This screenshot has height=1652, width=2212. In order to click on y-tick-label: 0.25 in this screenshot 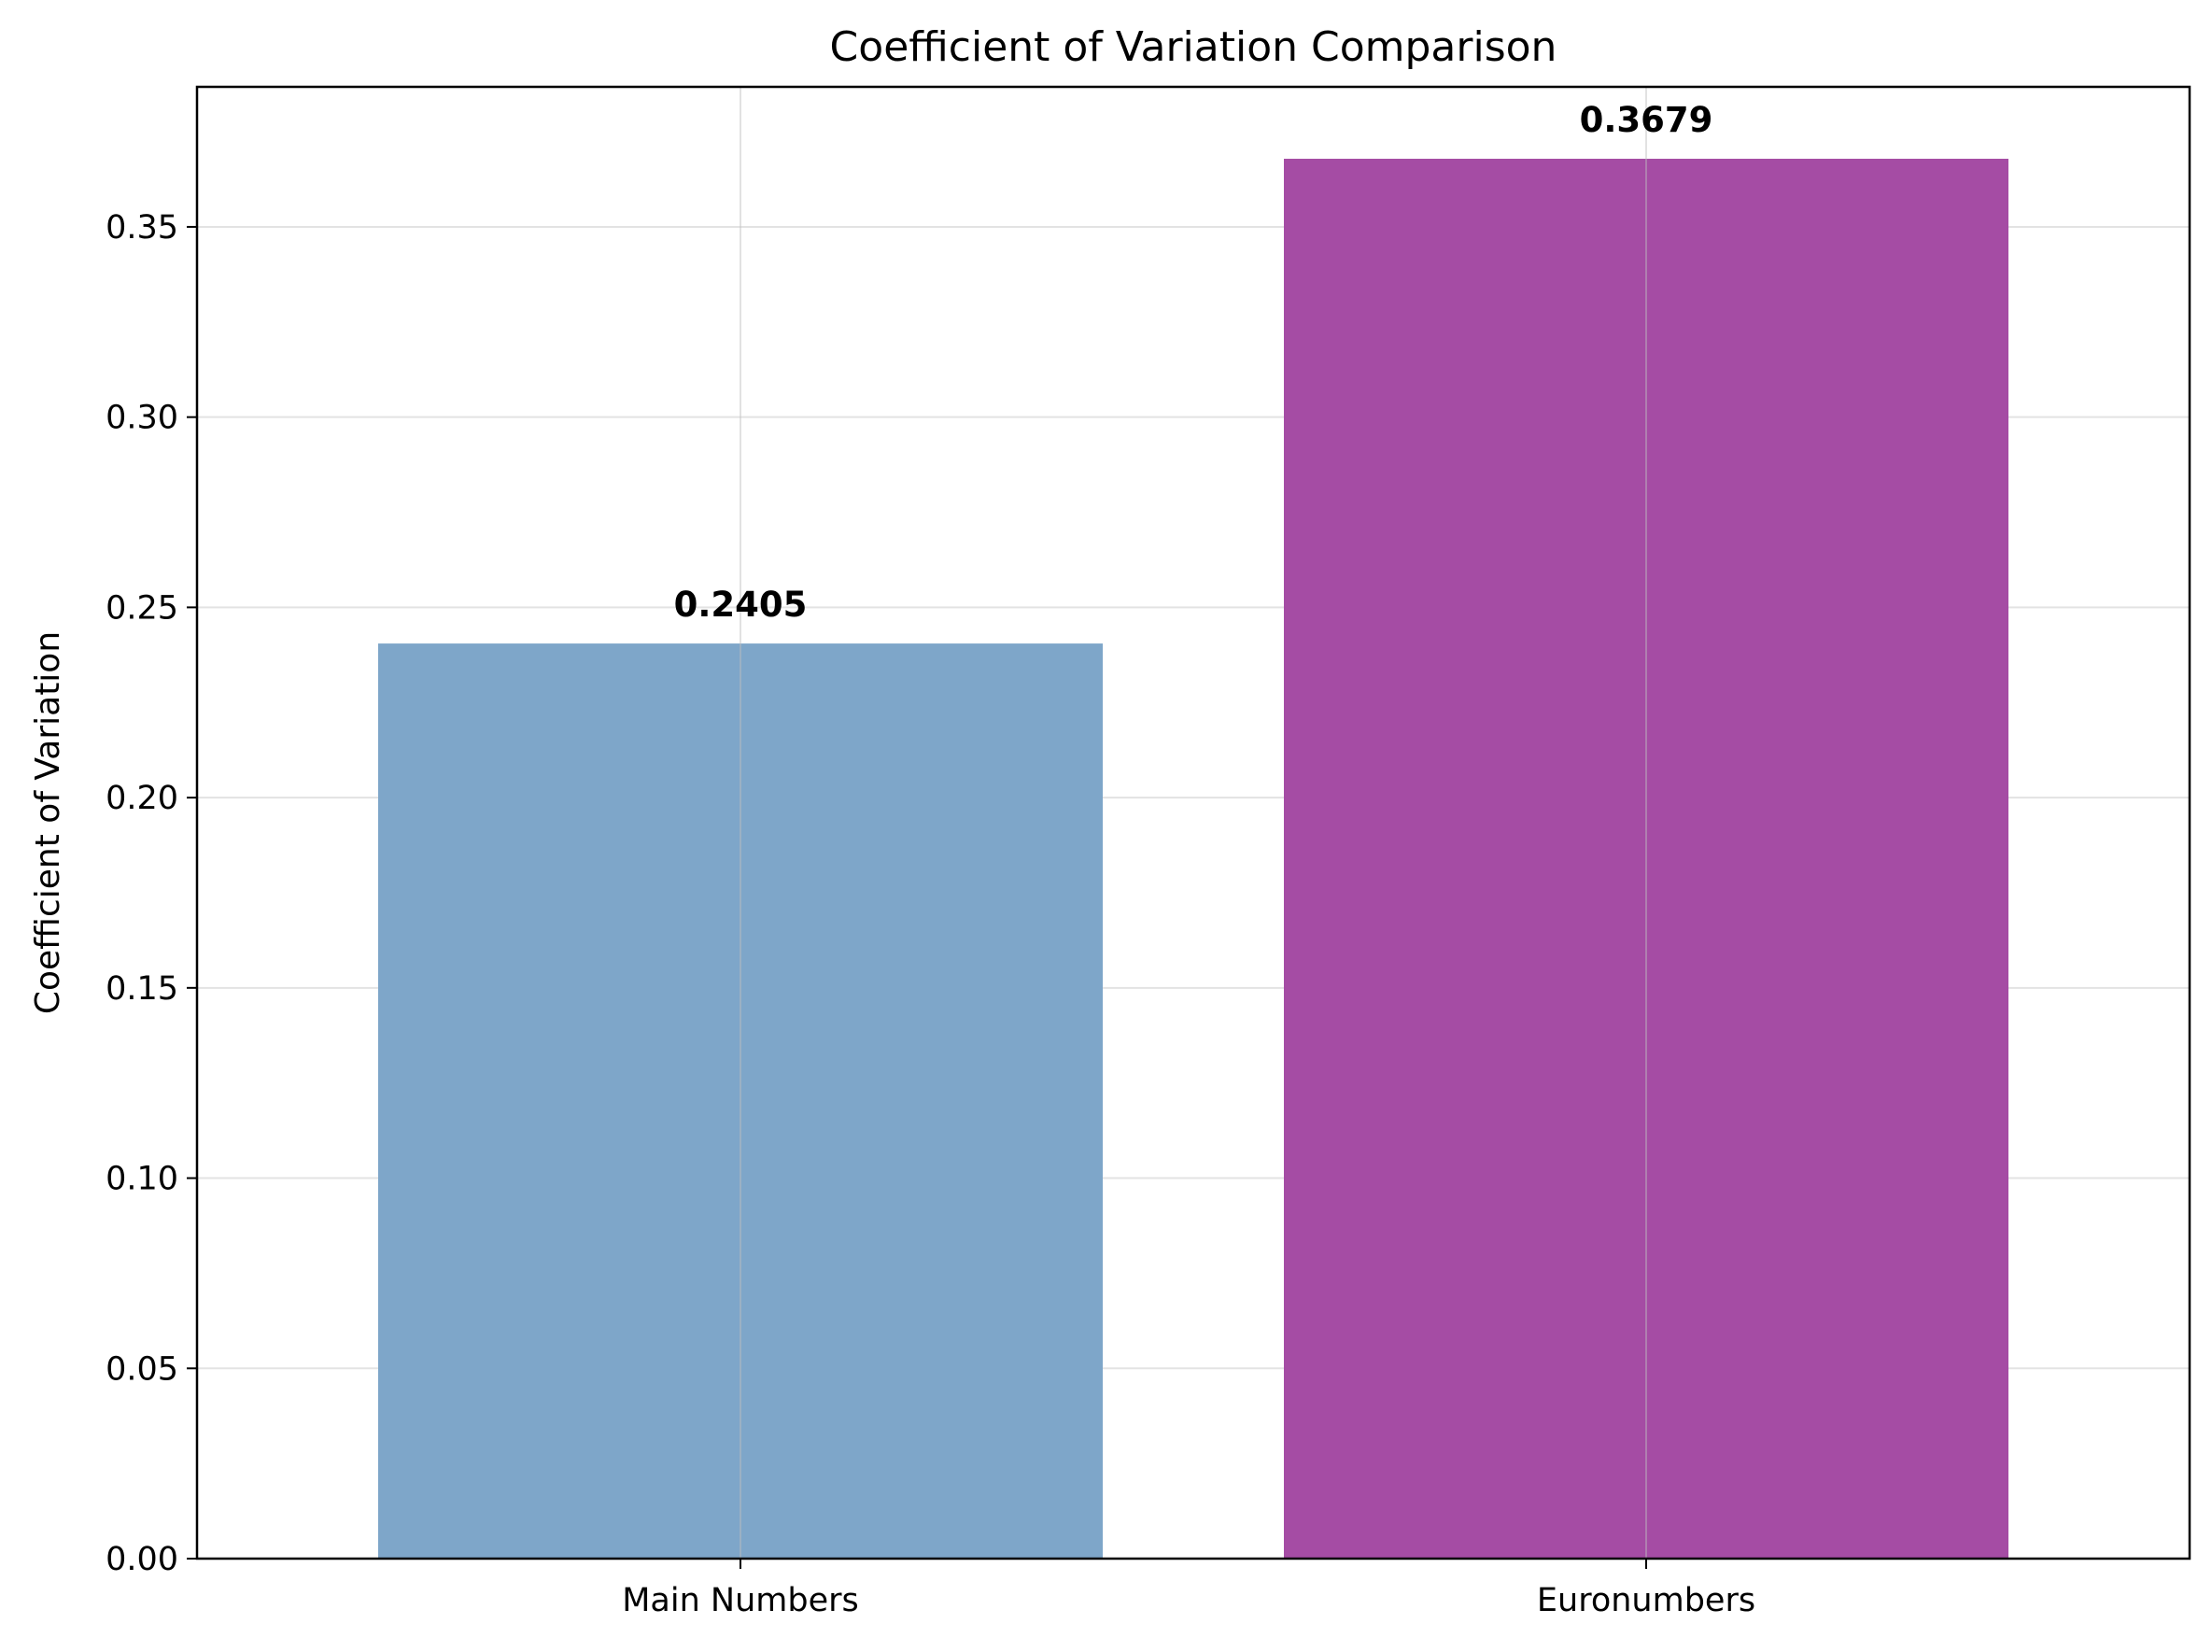, I will do `click(142, 608)`.